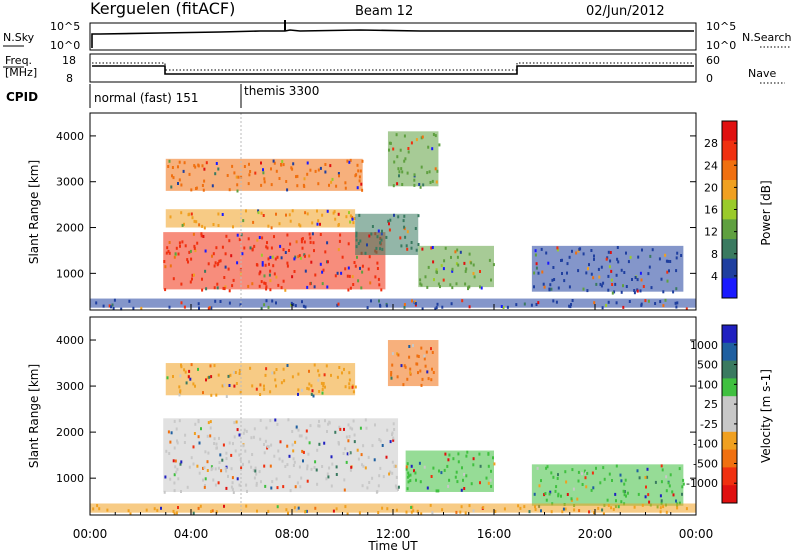  What do you see at coordinates (393, 66) in the screenshot?
I see `nave-trace` at bounding box center [393, 66].